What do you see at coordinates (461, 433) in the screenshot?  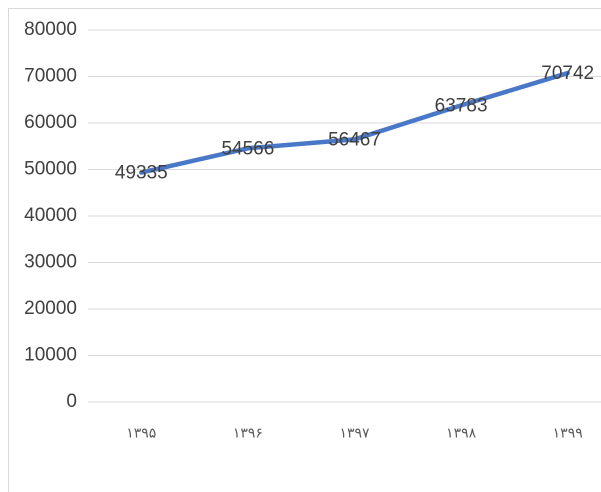 I see `x-tick-label: ۱۳۹۸` at bounding box center [461, 433].